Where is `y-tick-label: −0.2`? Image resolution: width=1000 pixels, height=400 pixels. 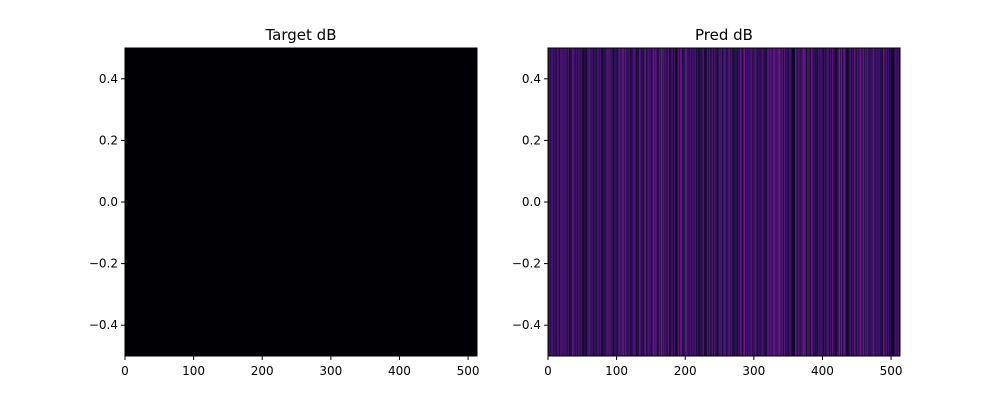 y-tick-label: −0.2 is located at coordinates (103, 264).